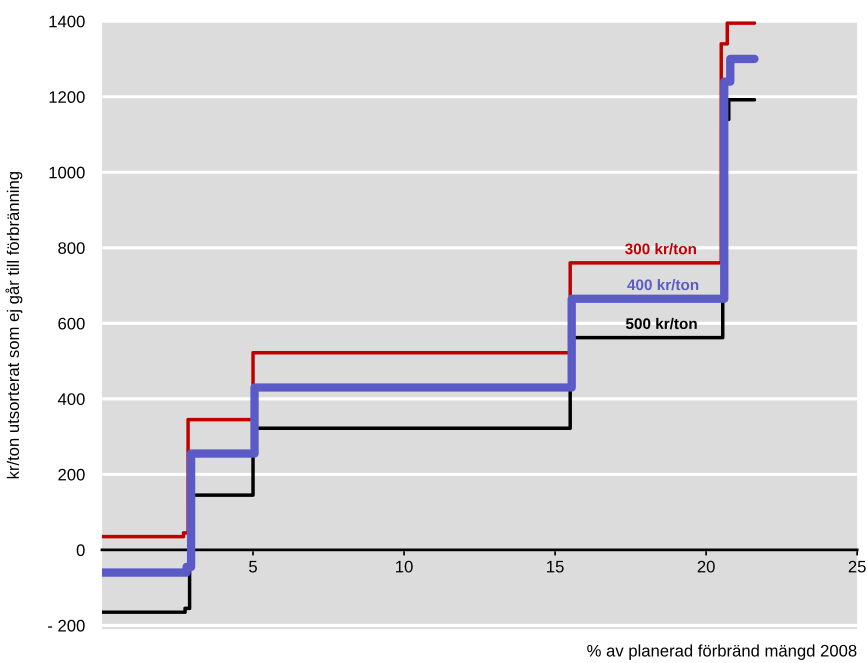 Image resolution: width=868 pixels, height=663 pixels. I want to click on y-tick-label: 400, so click(71, 399).